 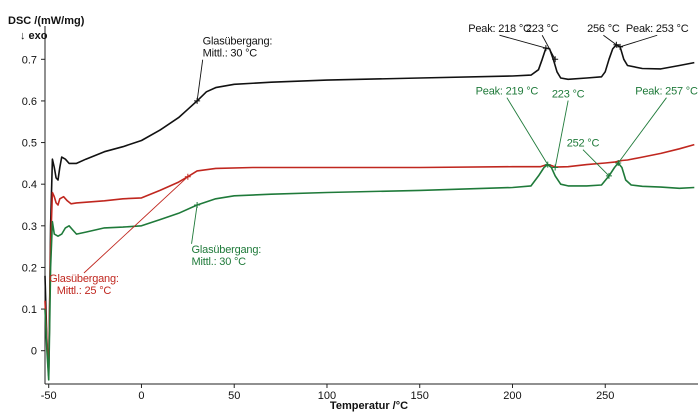 I want to click on annotation-label: 256 °C, so click(x=603, y=29).